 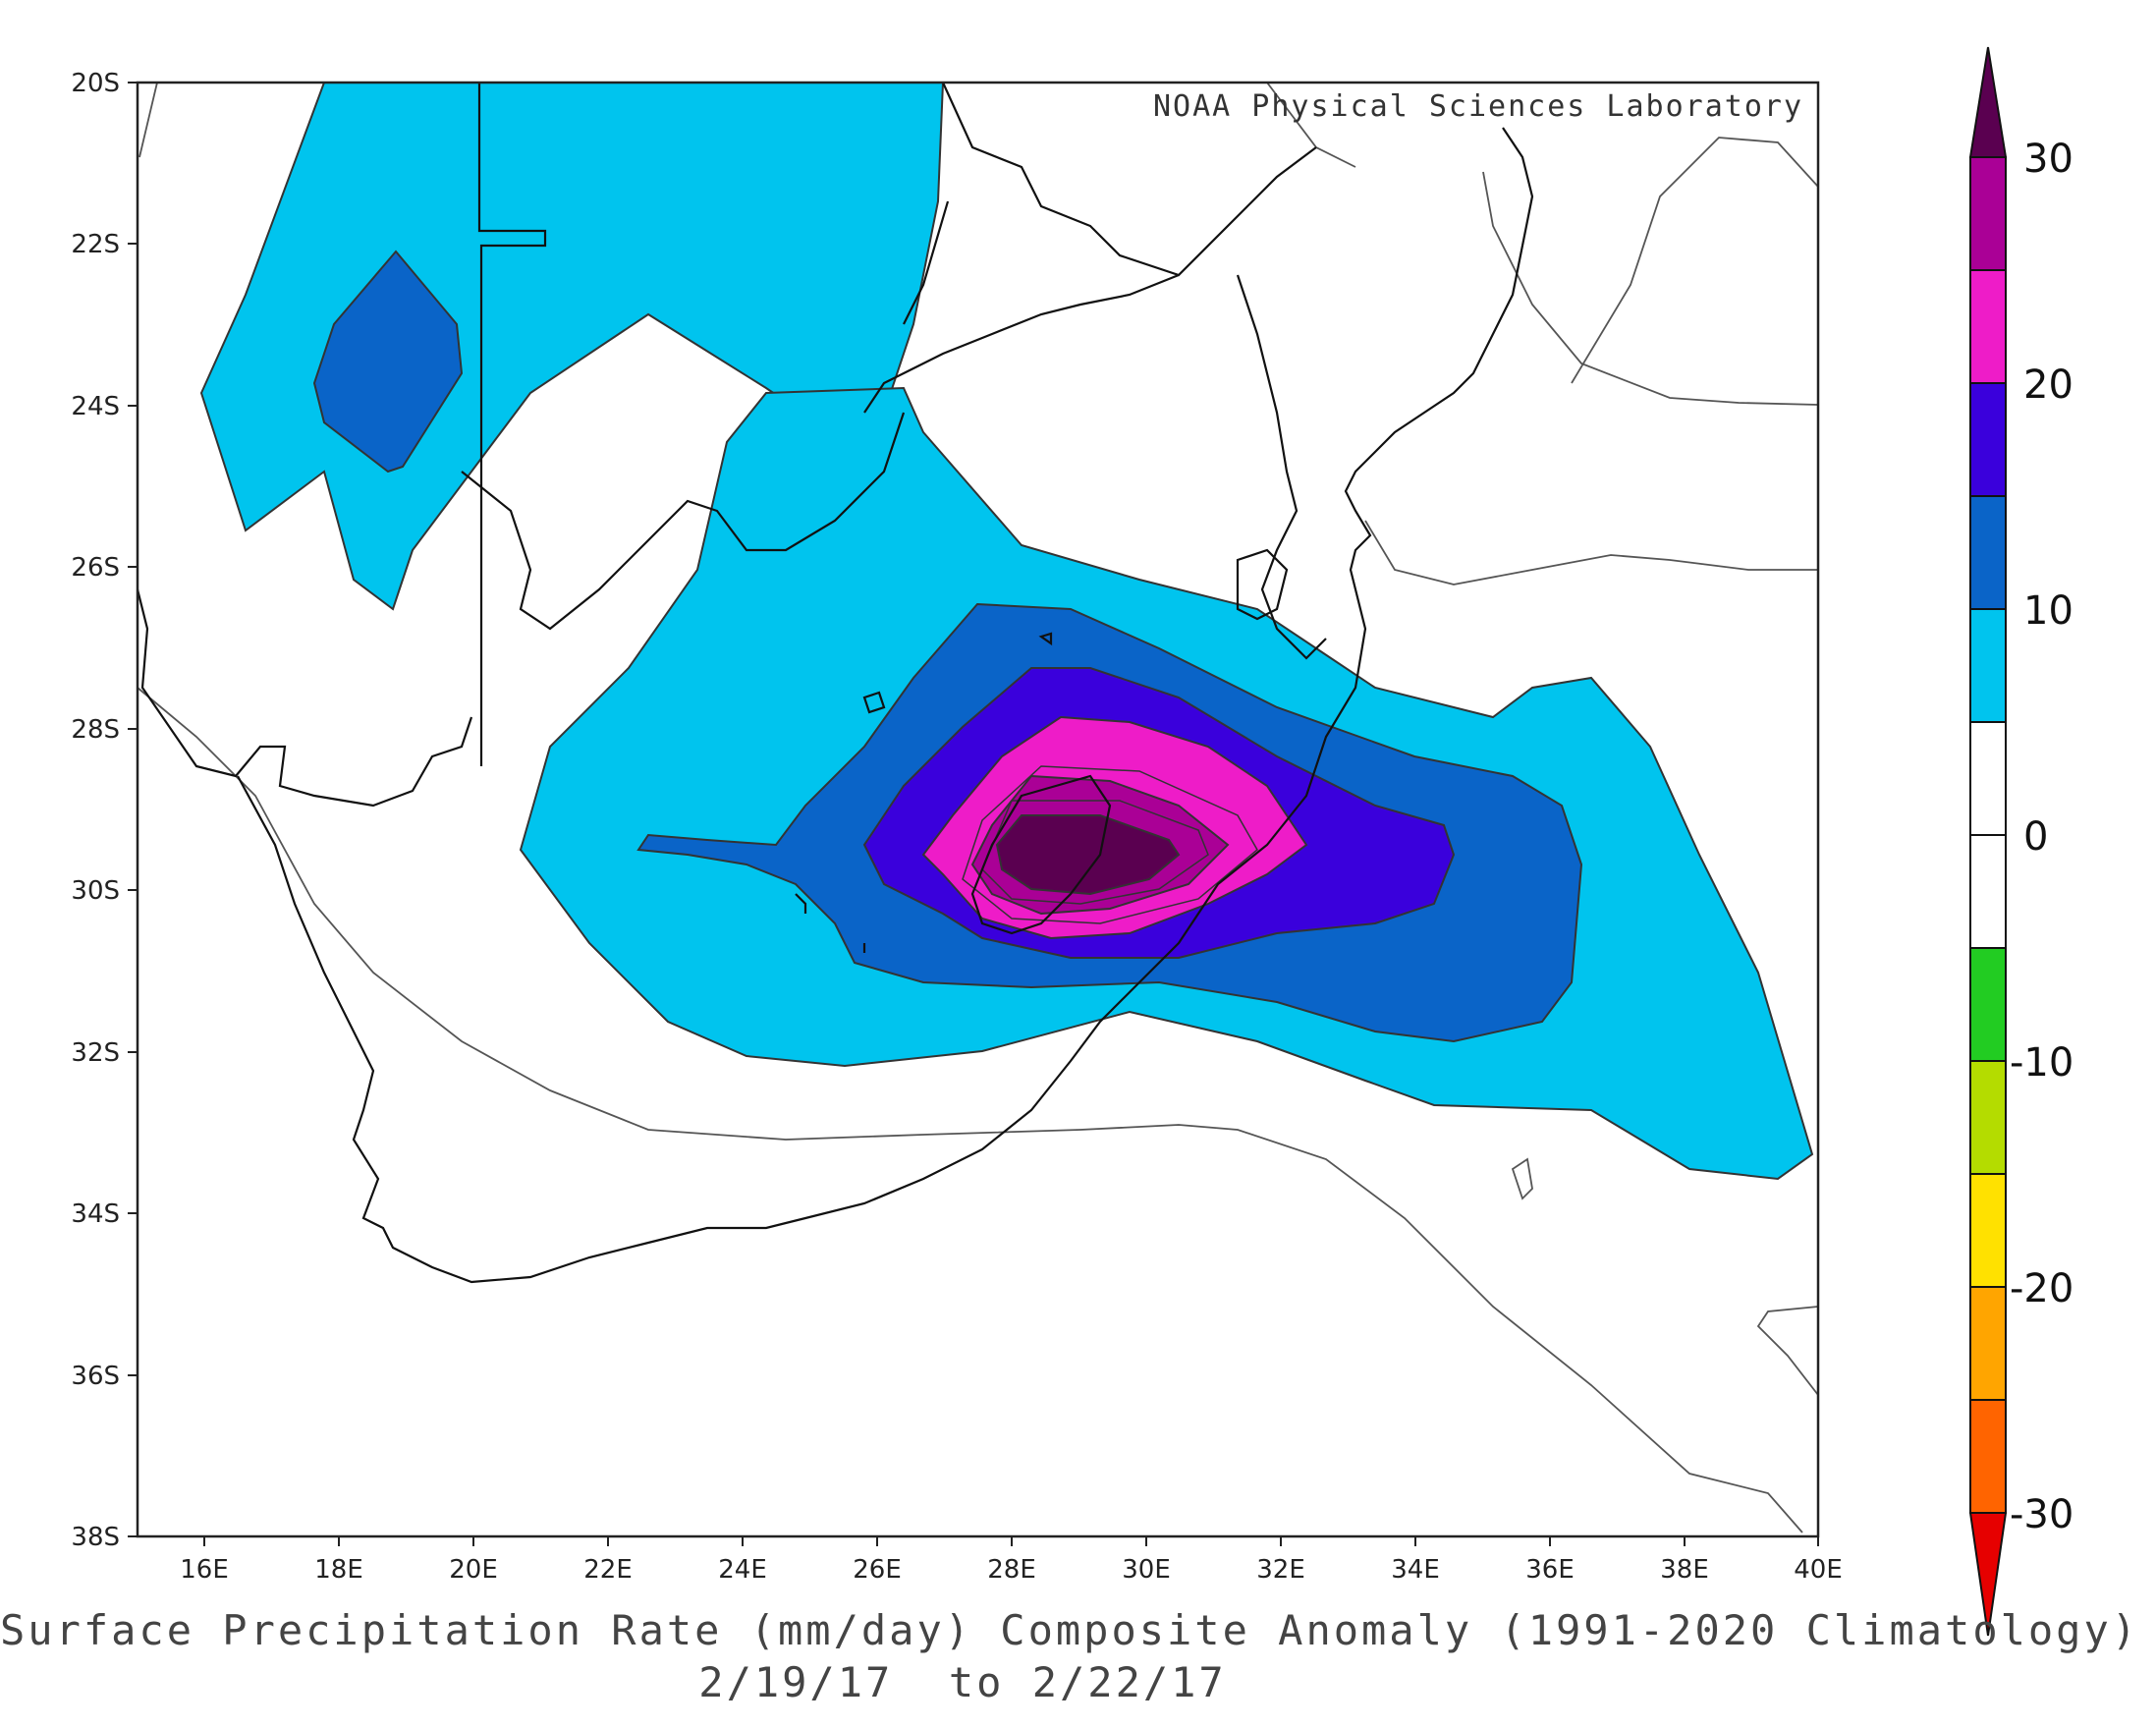 What do you see at coordinates (1478, 107) in the screenshot?
I see `credit-text: NOAA Physical Sciences Laboratory` at bounding box center [1478, 107].